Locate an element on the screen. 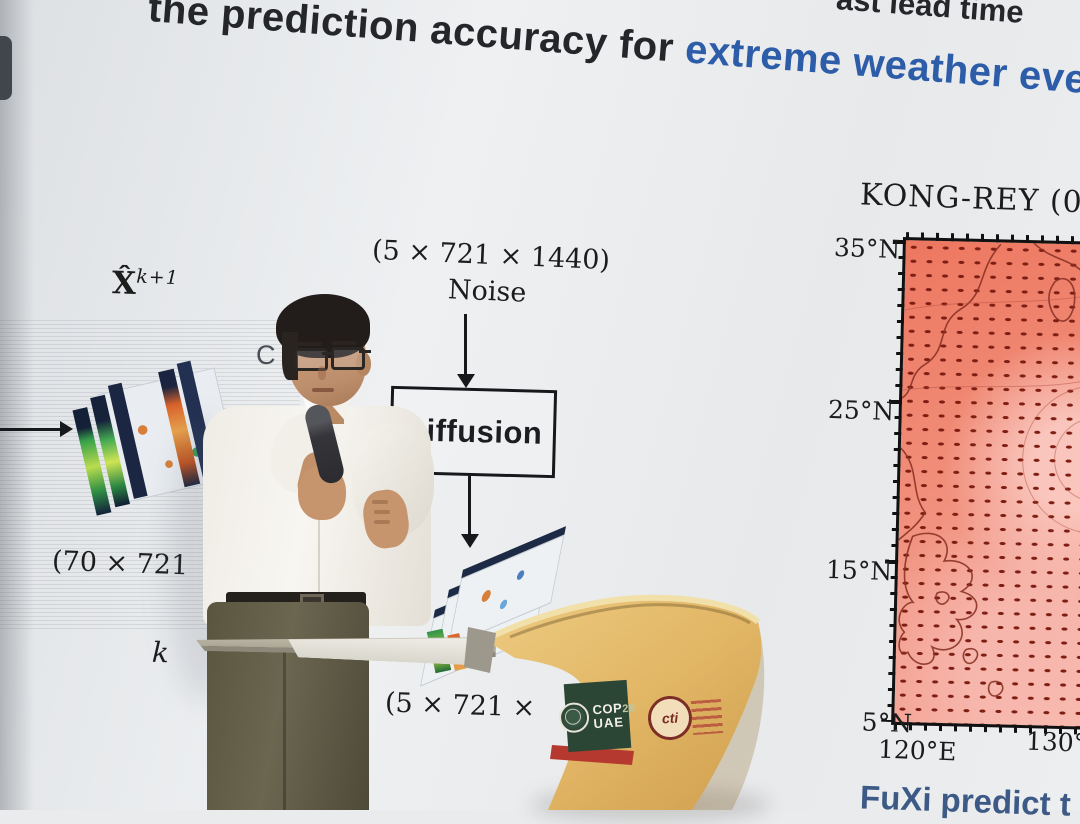  input-arrow-head is located at coordinates (66, 429).